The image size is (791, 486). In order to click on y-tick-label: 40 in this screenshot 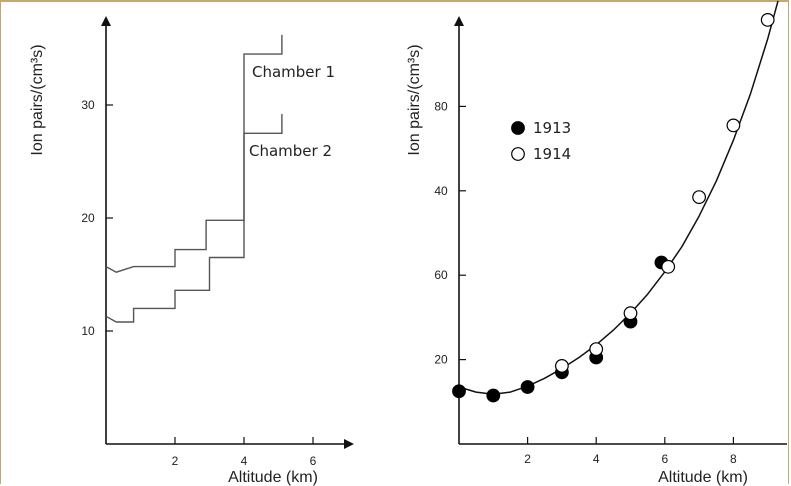, I will do `click(441, 191)`.